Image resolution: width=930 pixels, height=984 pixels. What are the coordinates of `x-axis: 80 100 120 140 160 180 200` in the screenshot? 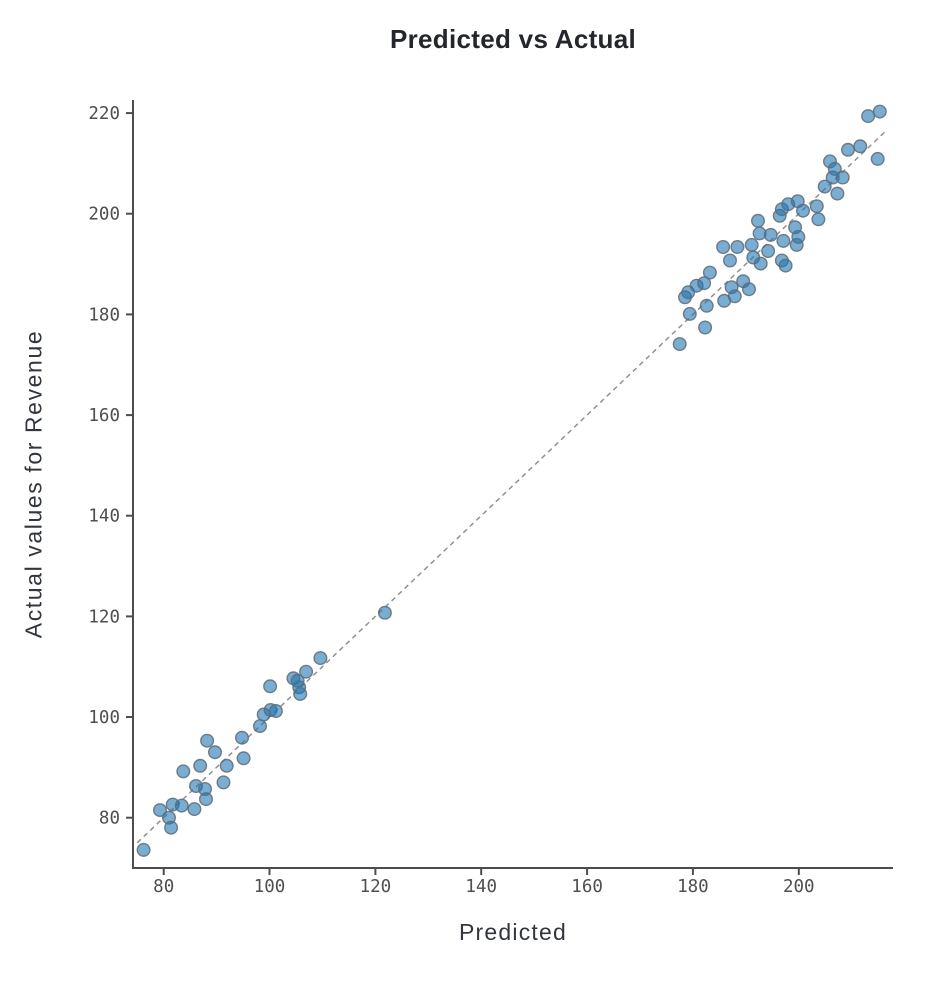 It's located at (484, 882).